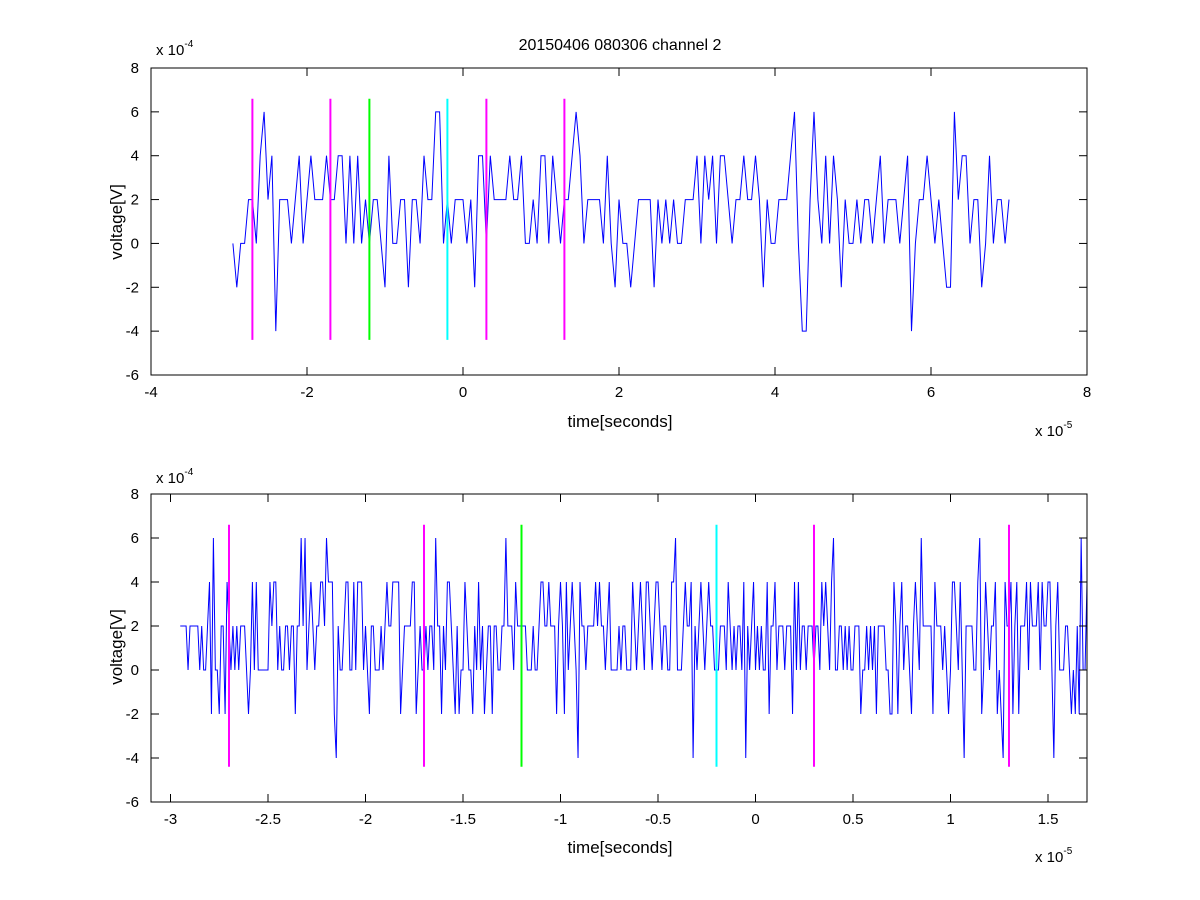 The height and width of the screenshot is (900, 1200). I want to click on x-tick-label: 1, so click(950, 819).